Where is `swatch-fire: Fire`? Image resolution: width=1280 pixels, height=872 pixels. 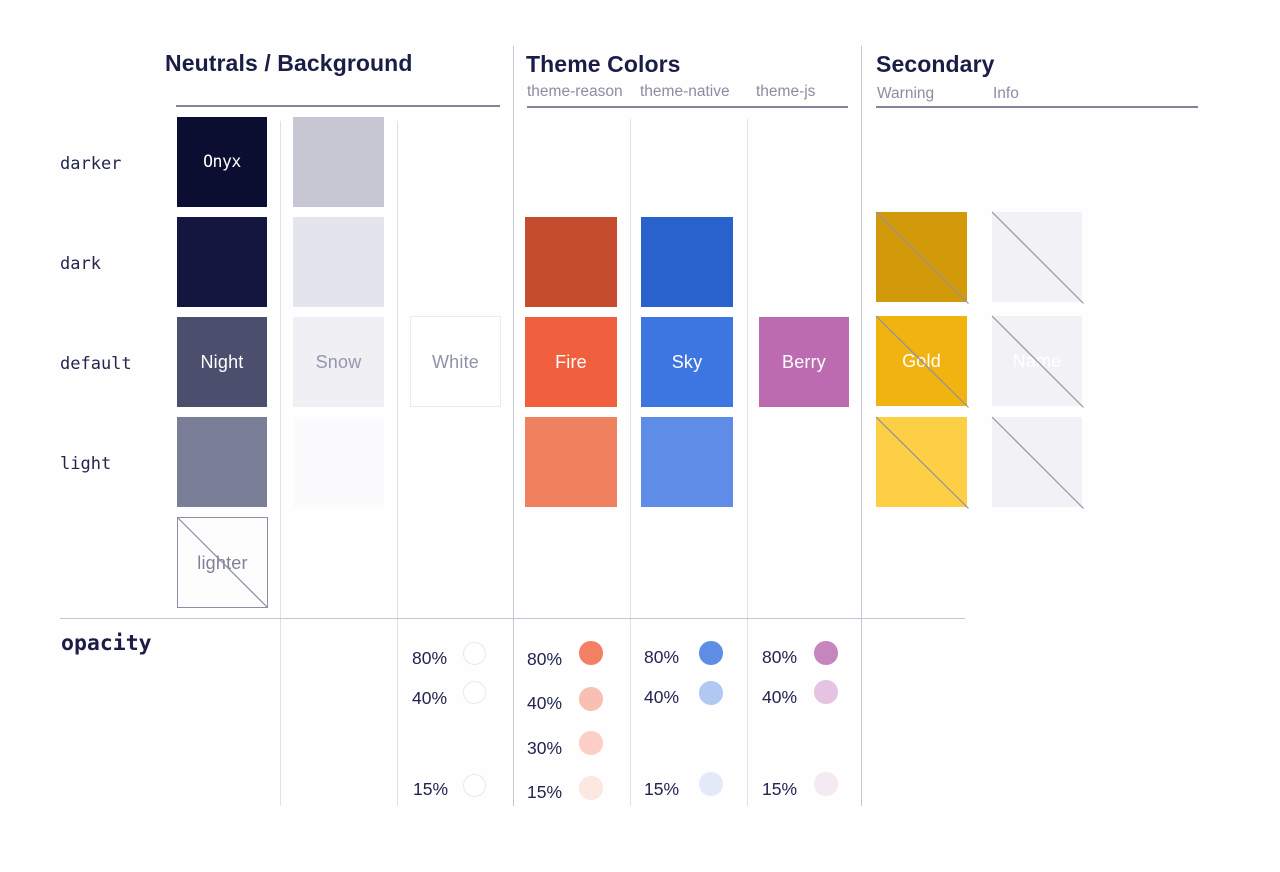 swatch-fire: Fire is located at coordinates (571, 362).